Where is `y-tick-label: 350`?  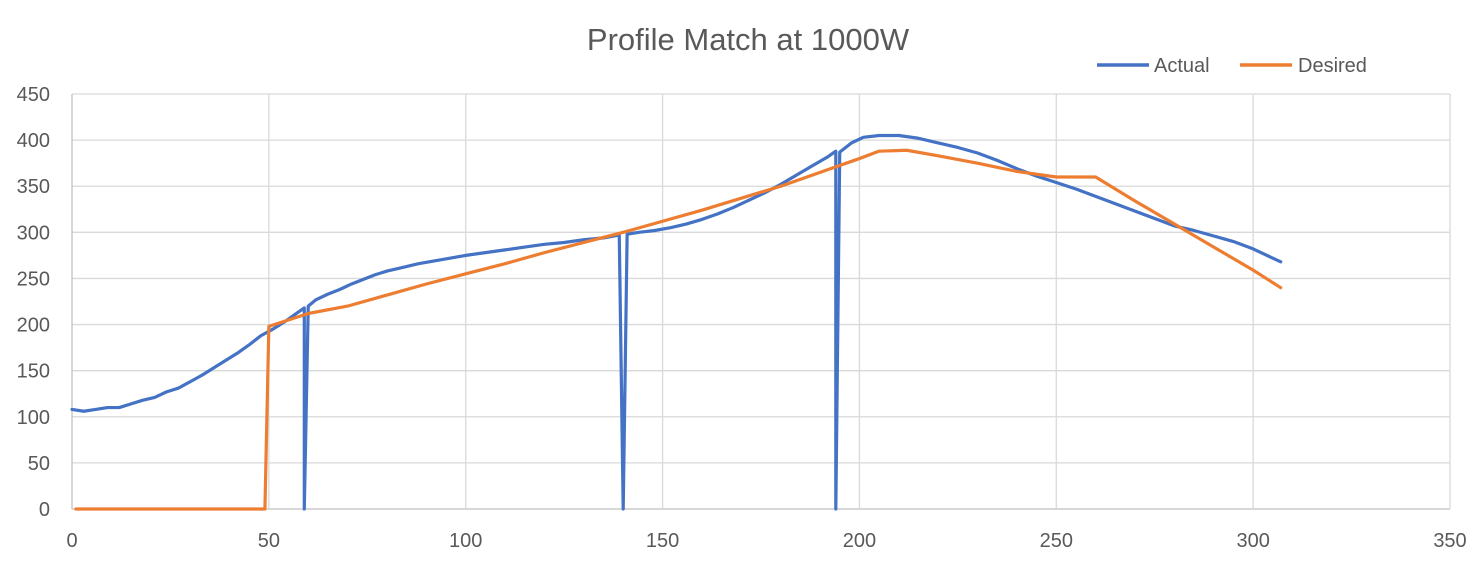
y-tick-label: 350 is located at coordinates (33, 187).